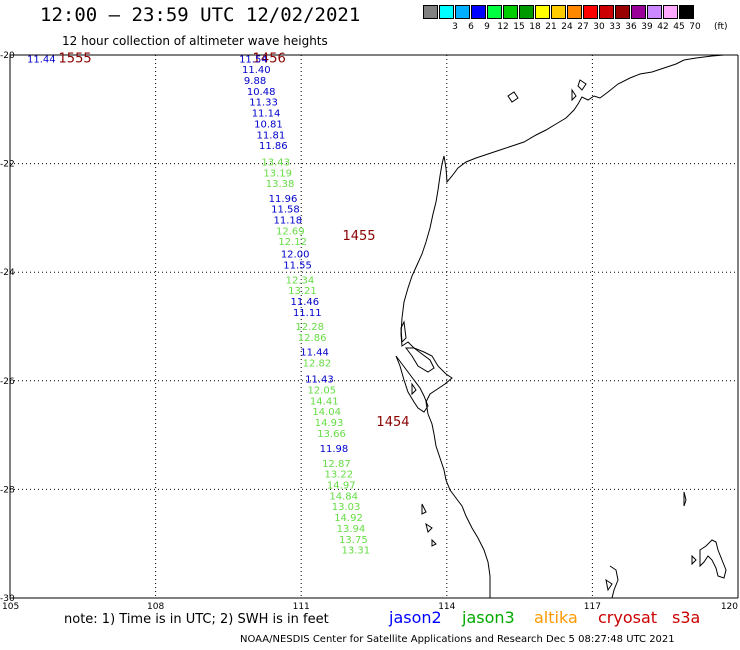 This screenshot has width=740, height=650. What do you see at coordinates (7, 490) in the screenshot?
I see `latitude-tick-label: -28` at bounding box center [7, 490].